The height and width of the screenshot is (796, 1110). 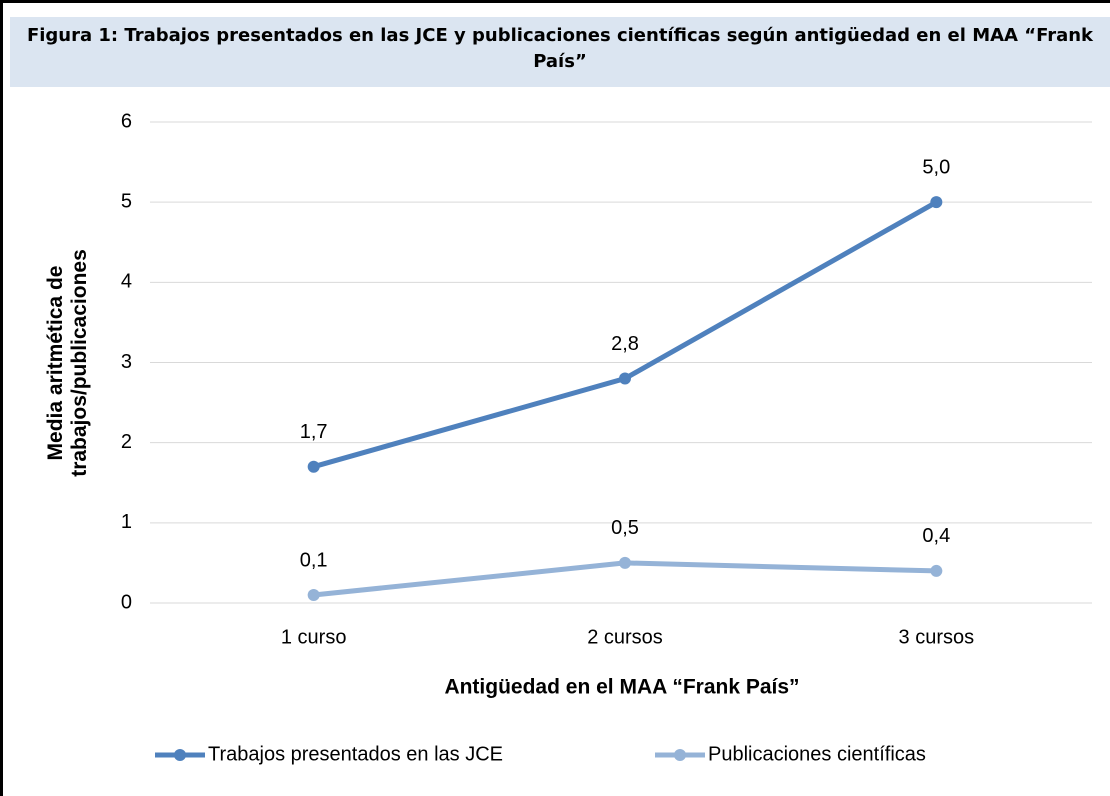 What do you see at coordinates (314, 560) in the screenshot?
I see `data-label: 0,1` at bounding box center [314, 560].